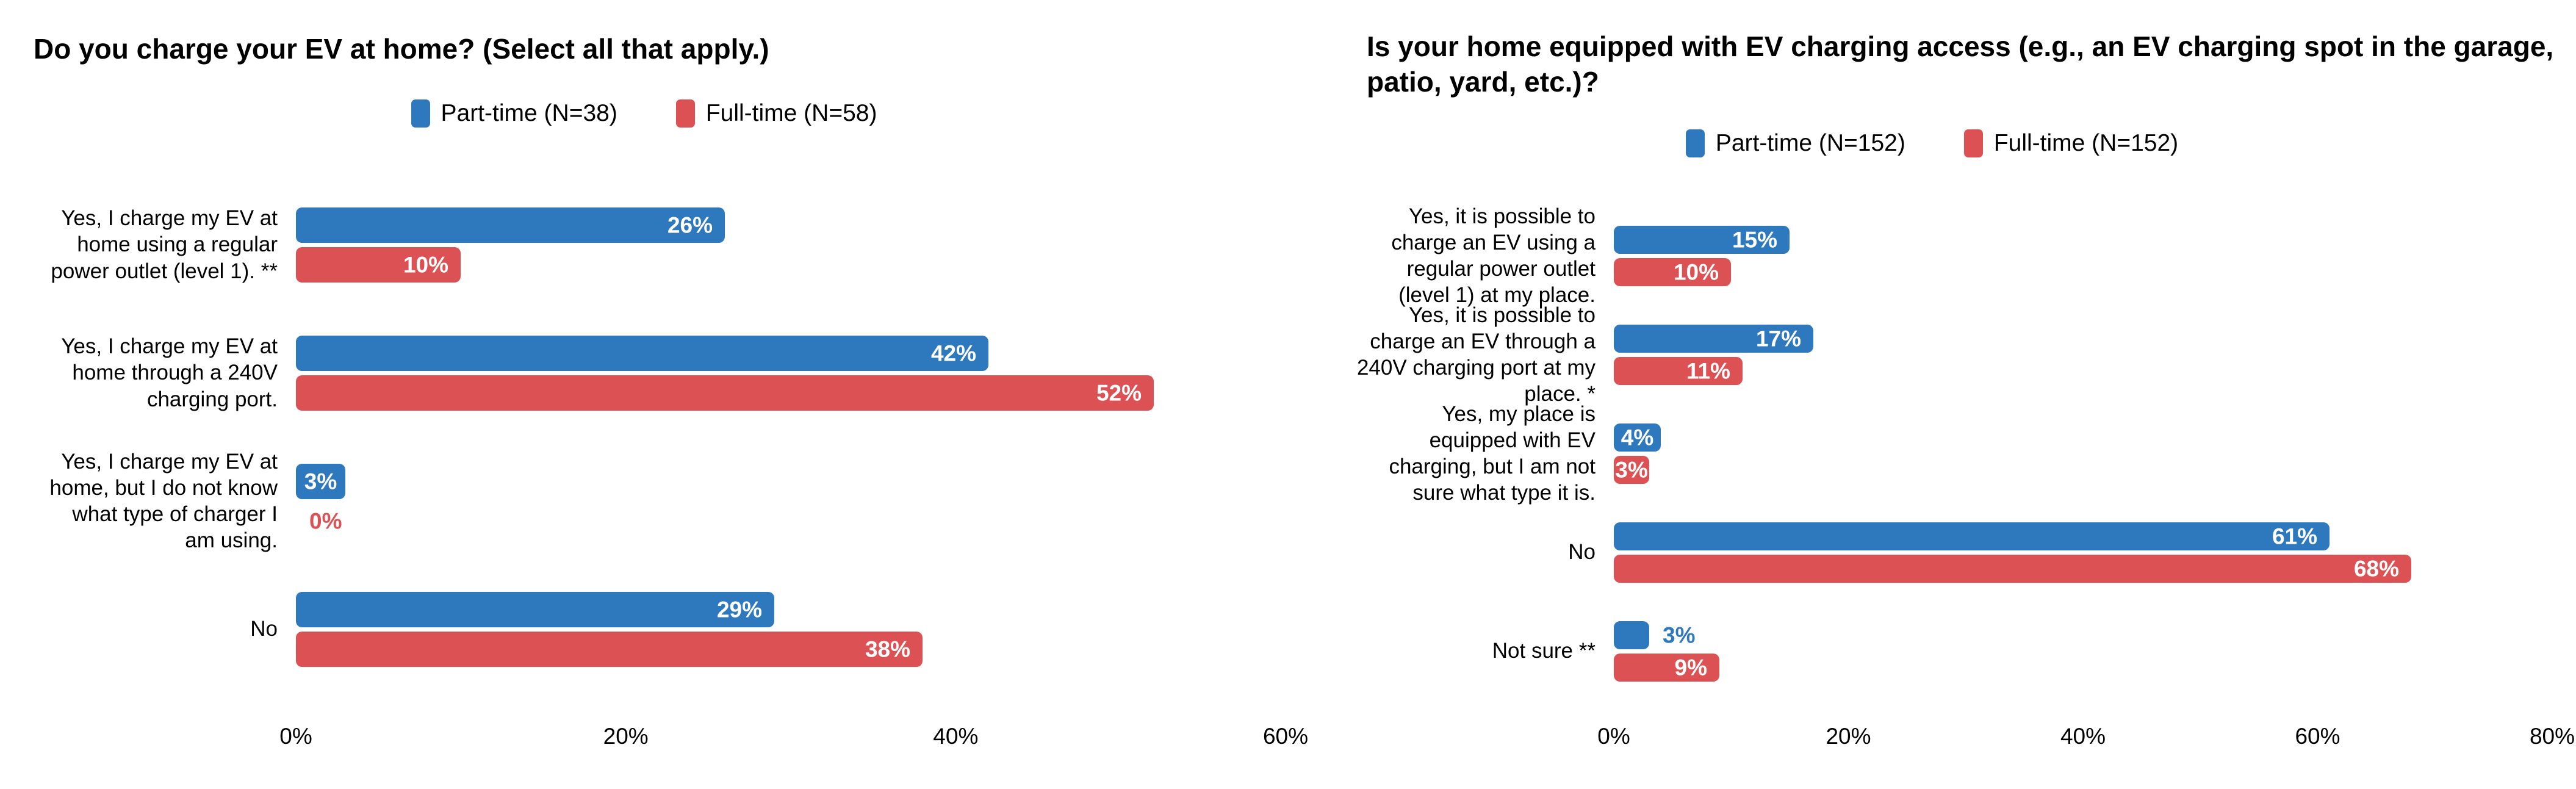 The width and height of the screenshot is (2576, 789). What do you see at coordinates (2083, 354) in the screenshot?
I see `bars-area: 17% 11%` at bounding box center [2083, 354].